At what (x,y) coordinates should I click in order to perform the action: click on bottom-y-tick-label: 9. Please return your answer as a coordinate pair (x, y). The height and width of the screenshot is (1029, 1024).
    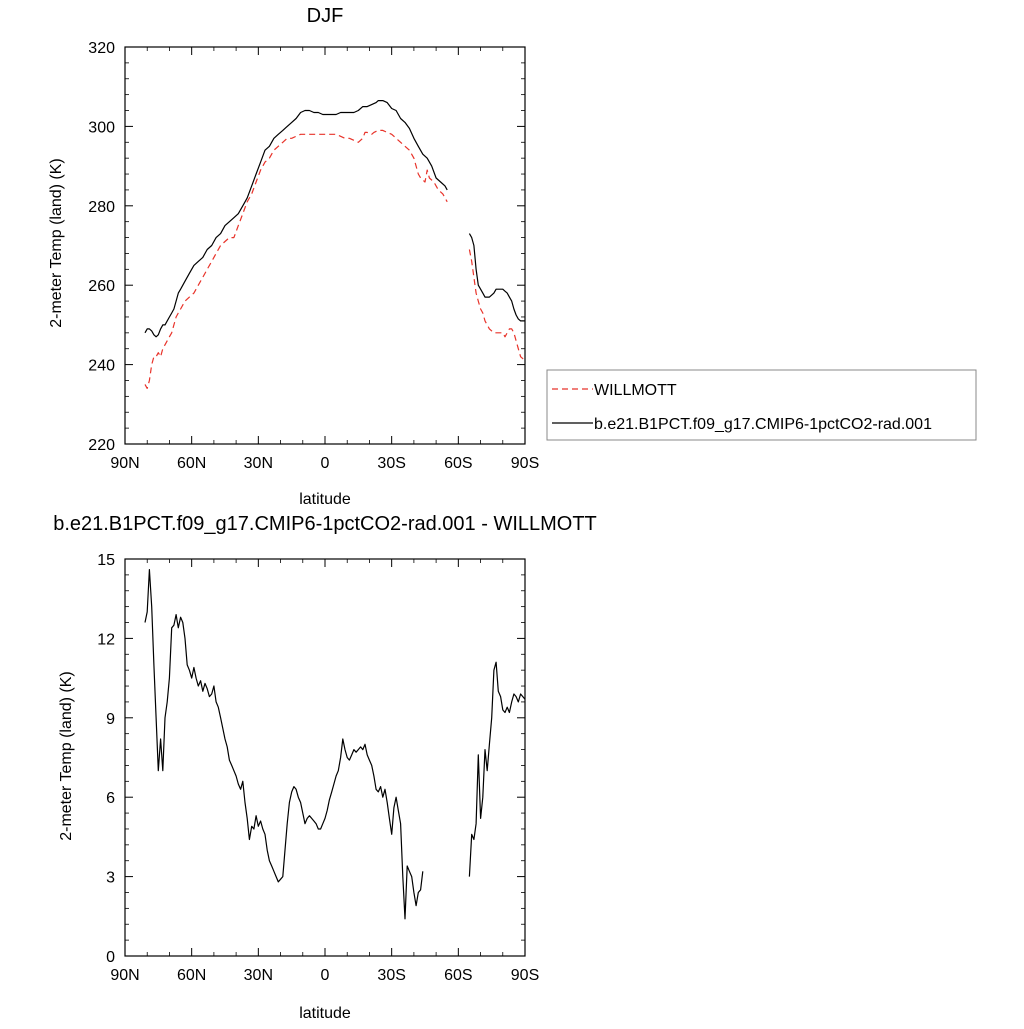
    Looking at the image, I should click on (110, 719).